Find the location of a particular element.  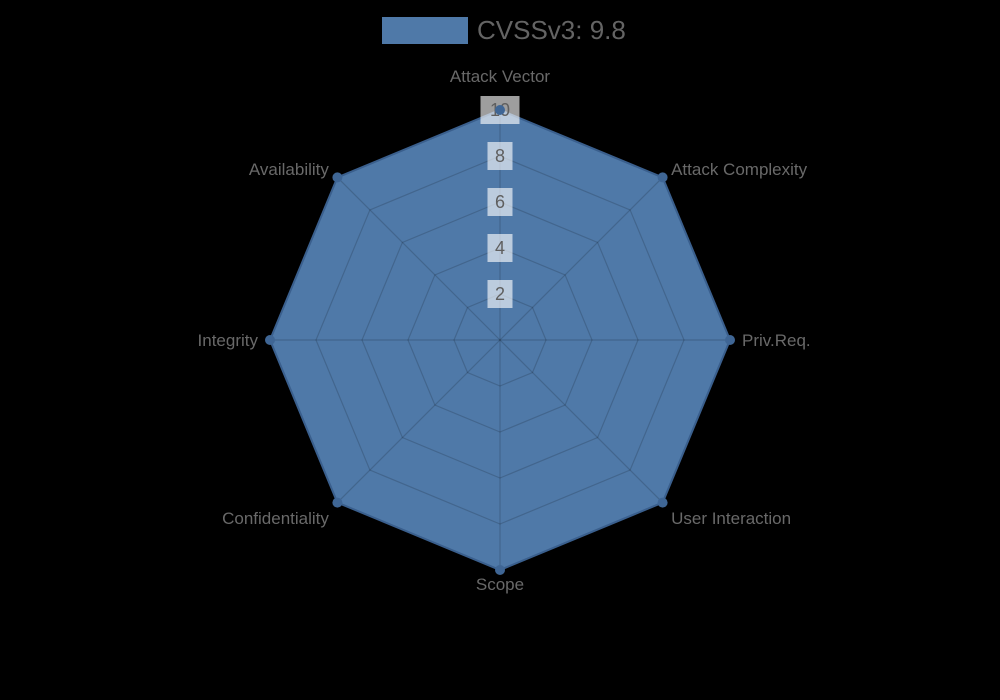

radar-tick-labels: 246810 is located at coordinates (500, 202).